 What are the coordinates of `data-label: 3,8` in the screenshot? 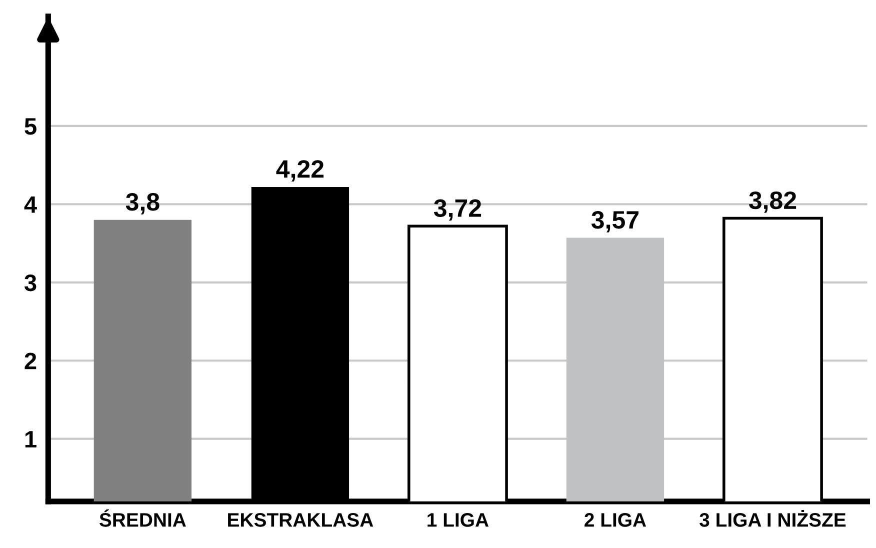 It's located at (143, 203).